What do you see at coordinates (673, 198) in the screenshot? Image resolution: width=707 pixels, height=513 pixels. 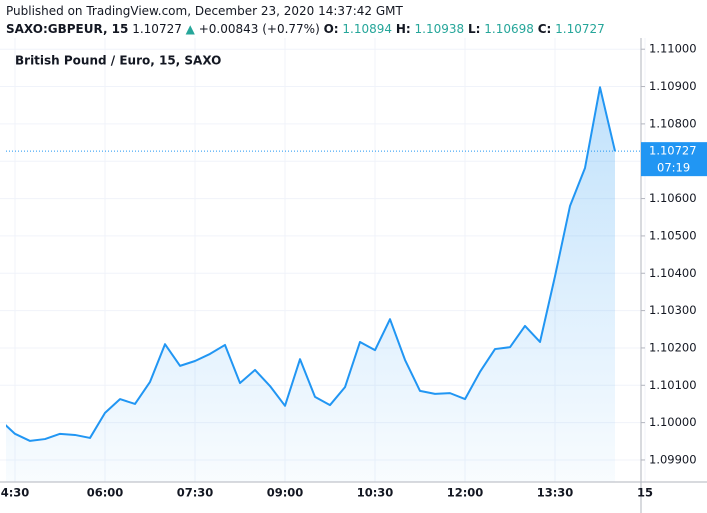 I see `y-tick-label: 1.10600` at bounding box center [673, 198].